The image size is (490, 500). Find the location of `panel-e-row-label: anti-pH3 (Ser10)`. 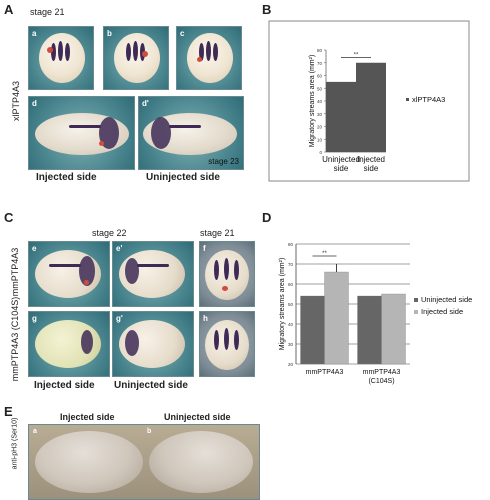

panel-e-row-label: anti-pH3 (Ser10) is located at coordinates (15, 443).